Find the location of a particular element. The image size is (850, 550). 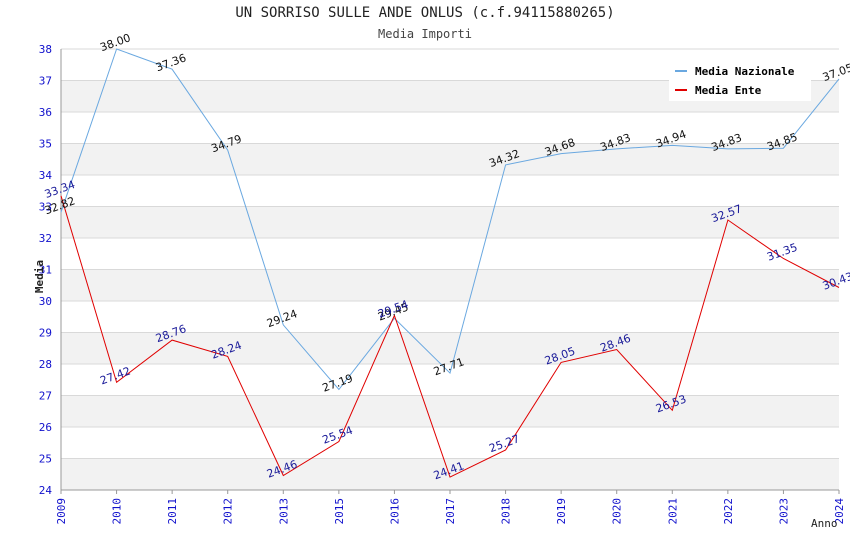

data-label-nazionale: 27.19 is located at coordinates (338, 383).